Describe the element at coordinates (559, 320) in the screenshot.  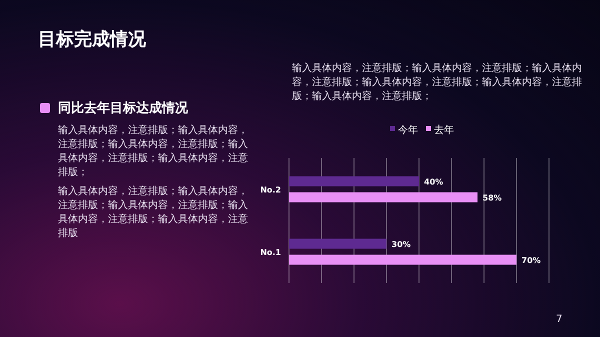
I see `text: 7` at that location.